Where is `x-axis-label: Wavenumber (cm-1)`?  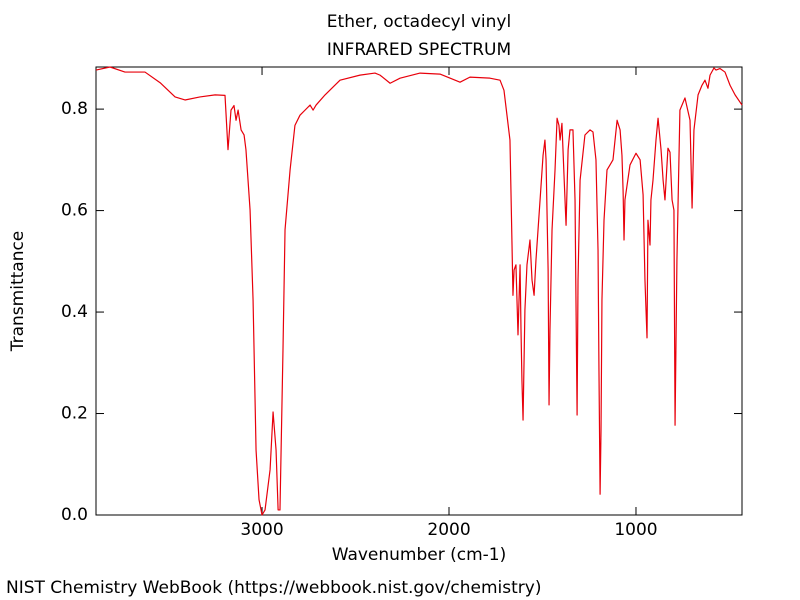 x-axis-label: Wavenumber (cm-1) is located at coordinates (419, 555).